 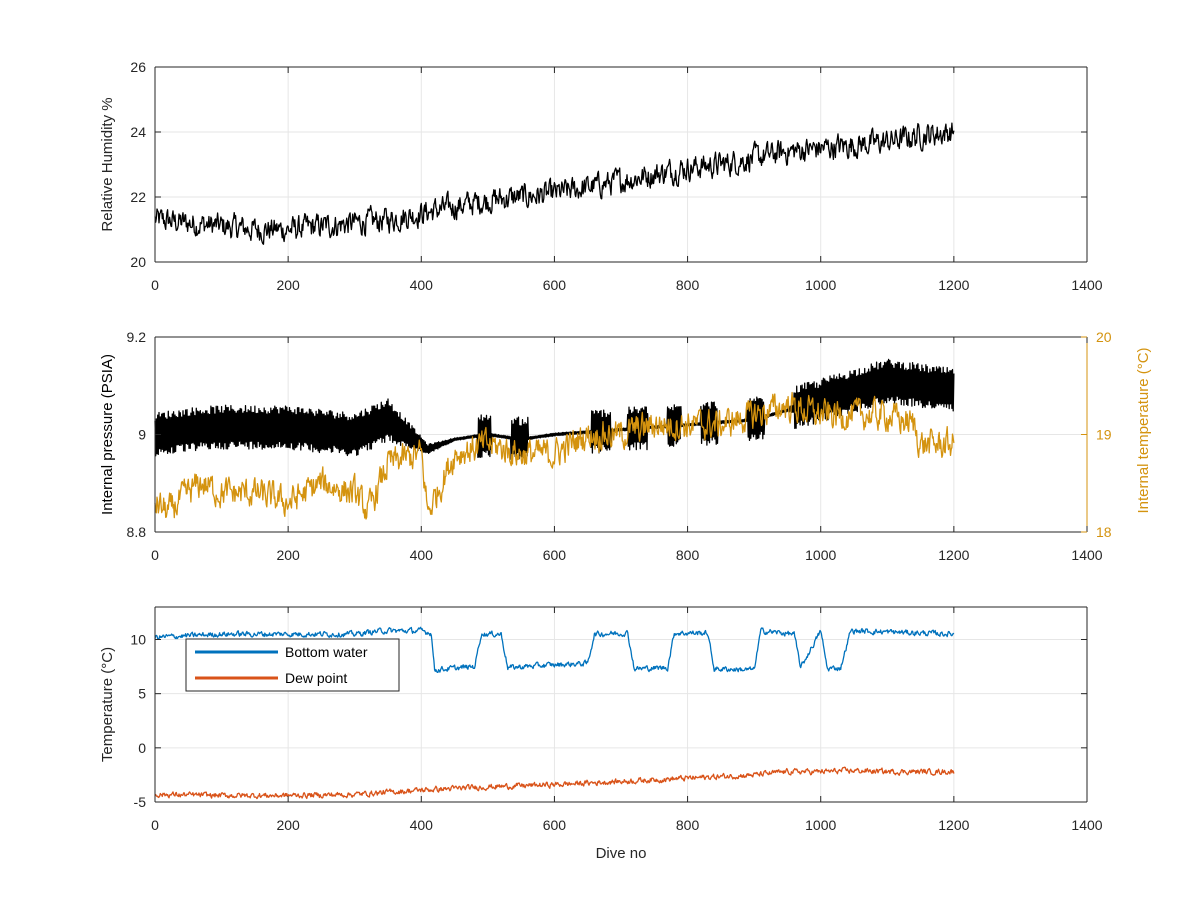 I want to click on legend-label: Dew point, so click(x=316, y=678).